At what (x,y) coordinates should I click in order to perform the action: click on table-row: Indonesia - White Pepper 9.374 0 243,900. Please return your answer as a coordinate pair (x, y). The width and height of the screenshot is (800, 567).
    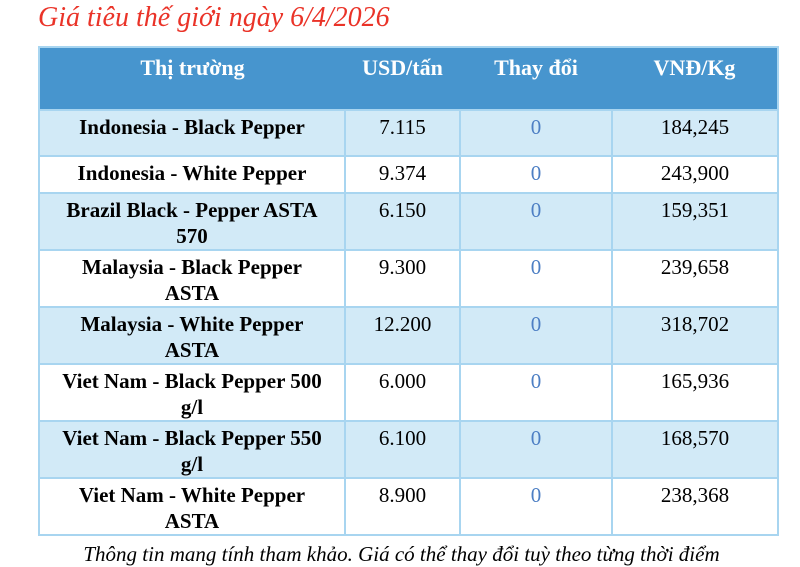
    Looking at the image, I should click on (408, 174).